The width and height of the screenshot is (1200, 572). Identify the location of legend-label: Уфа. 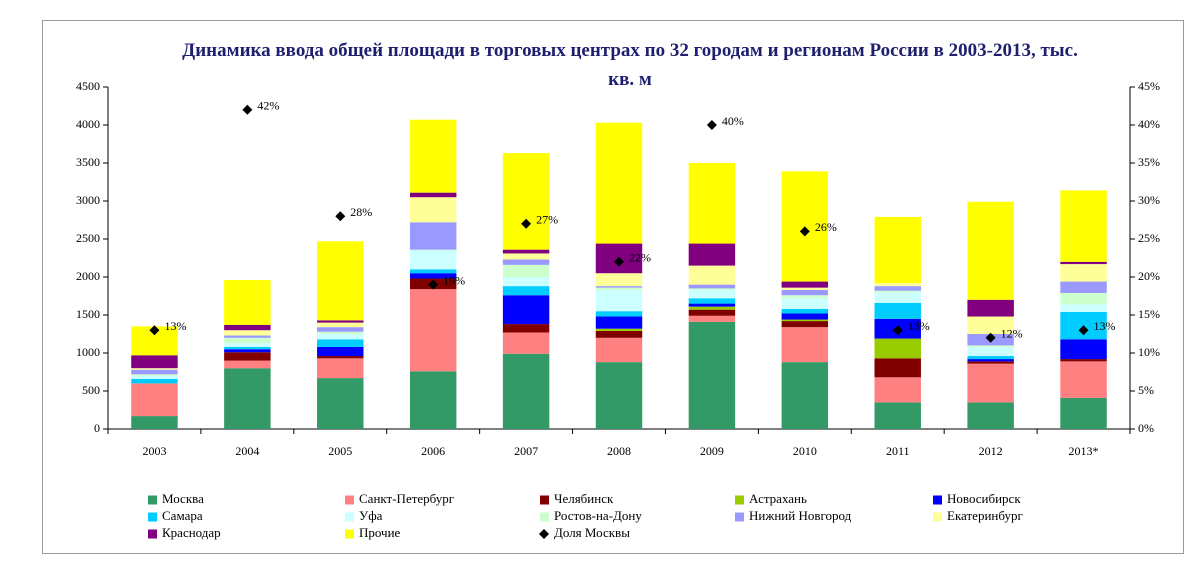
(371, 515).